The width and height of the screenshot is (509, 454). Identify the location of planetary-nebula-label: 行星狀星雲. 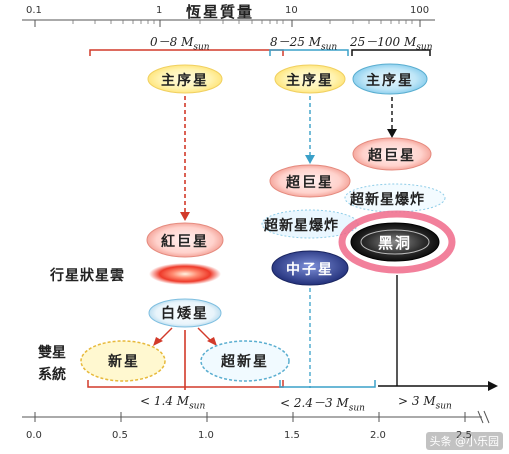
(87, 276).